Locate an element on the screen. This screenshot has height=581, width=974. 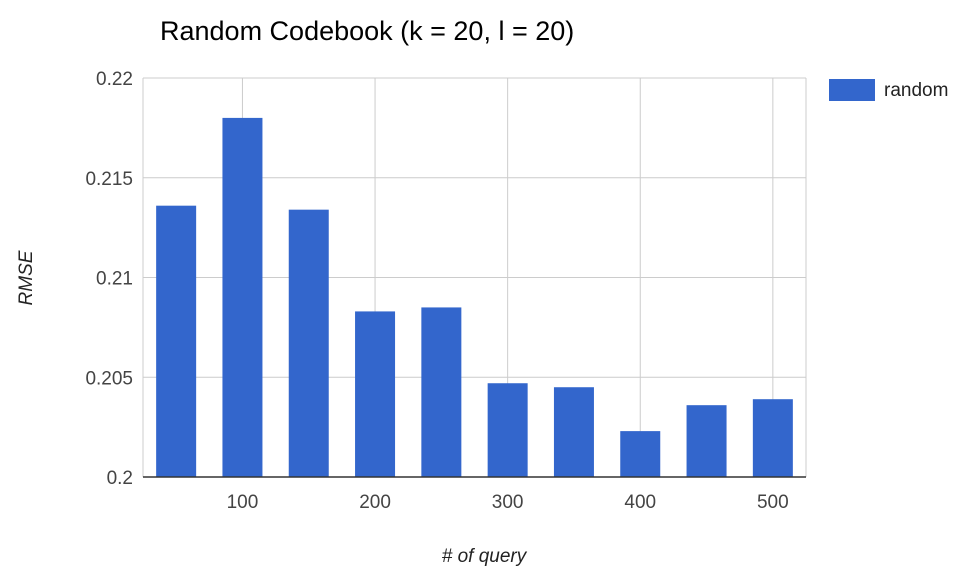
y-tick-label: 0.205 is located at coordinates (109, 378).